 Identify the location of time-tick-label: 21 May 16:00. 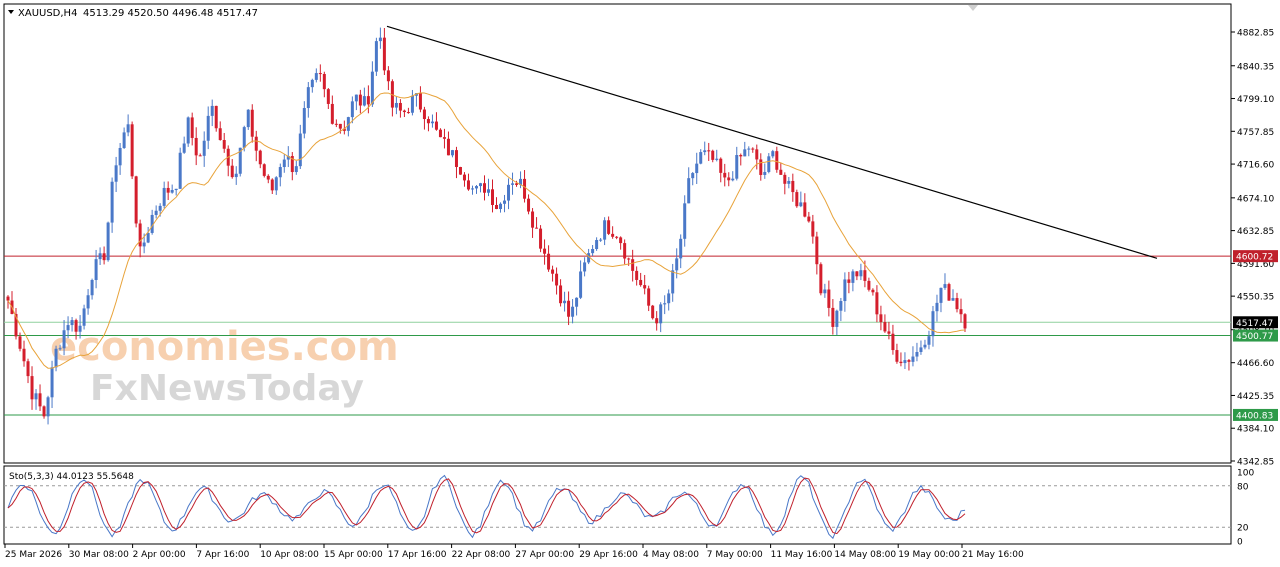
(993, 555).